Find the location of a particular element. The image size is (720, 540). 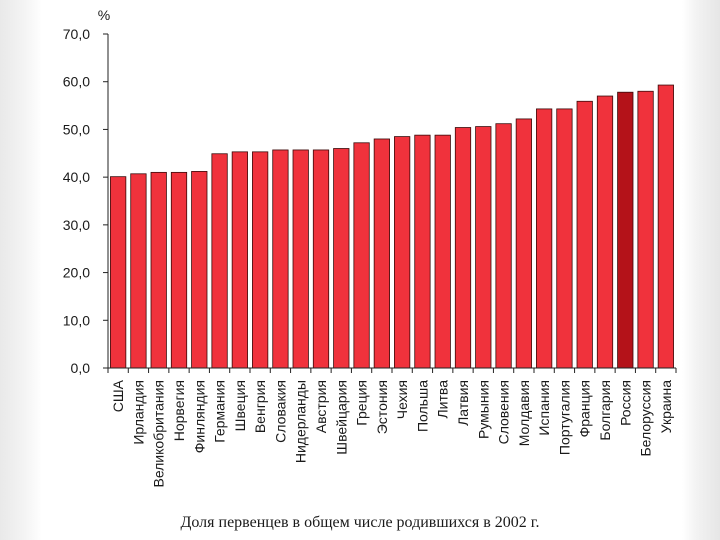

y-tick-label: 30,0 is located at coordinates (76, 225).